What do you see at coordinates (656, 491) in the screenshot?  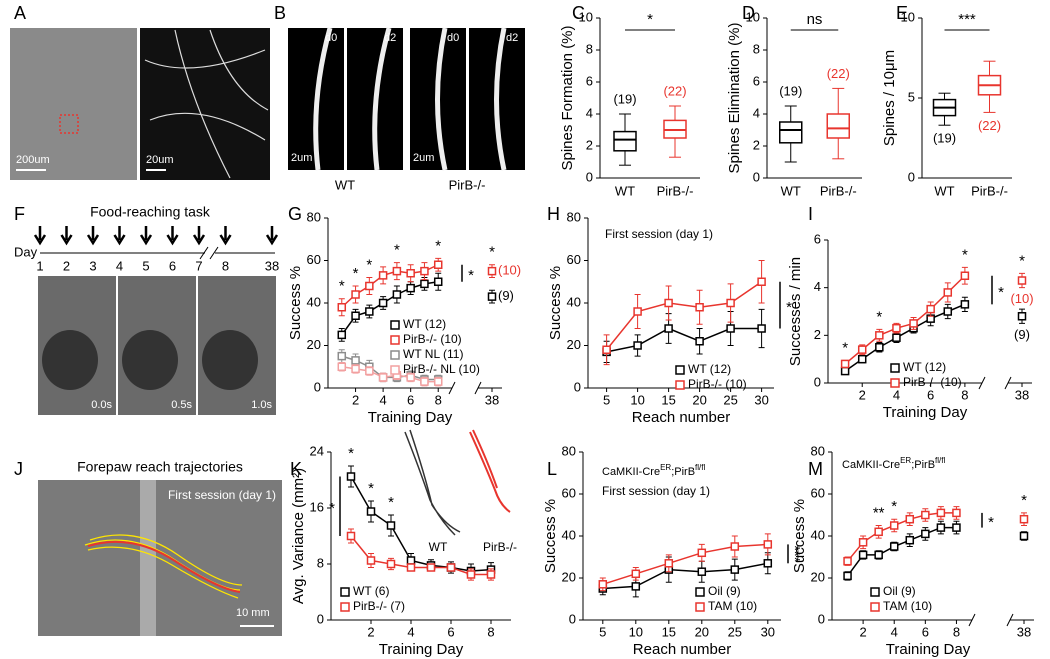 I see `annotation: First session (day 1)` at bounding box center [656, 491].